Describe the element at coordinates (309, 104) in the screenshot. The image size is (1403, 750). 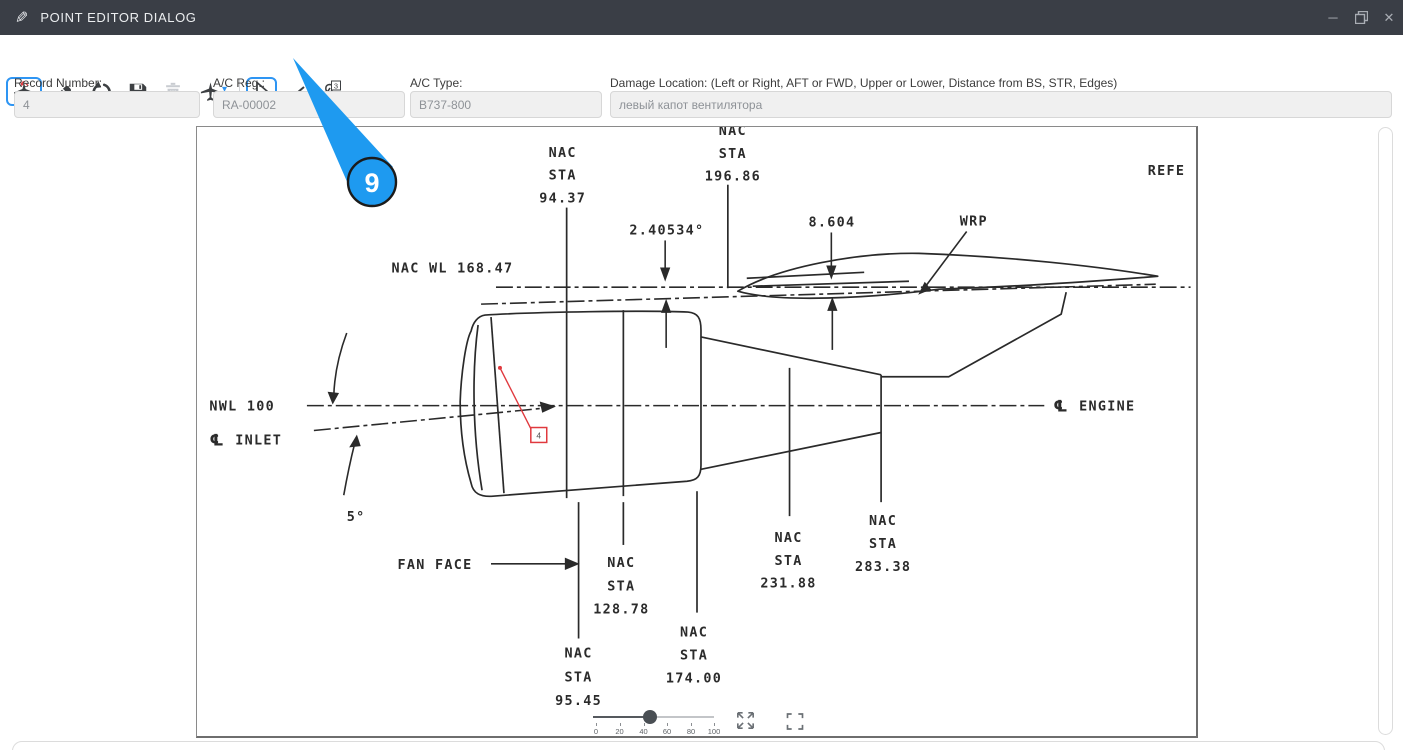
I see `ac-reg-field` at that location.